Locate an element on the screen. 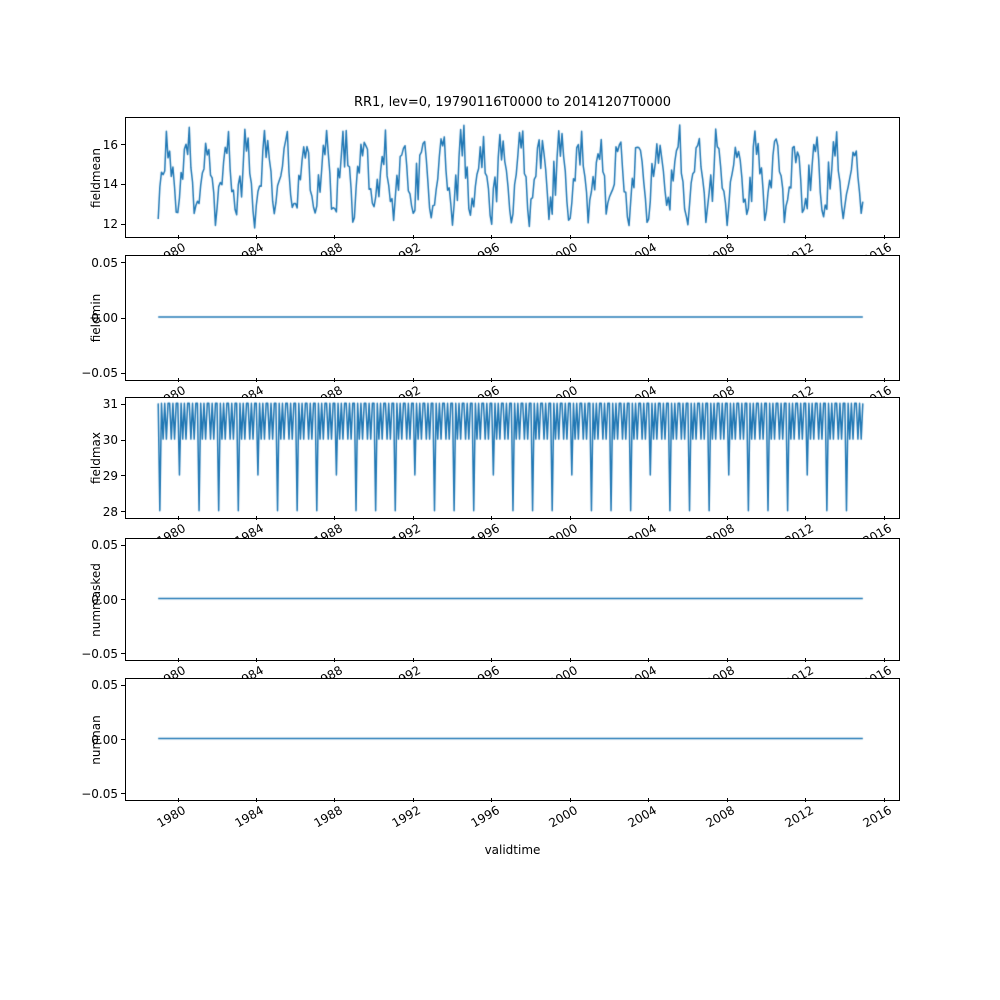  x-tick-label: 2004 is located at coordinates (642, 817).